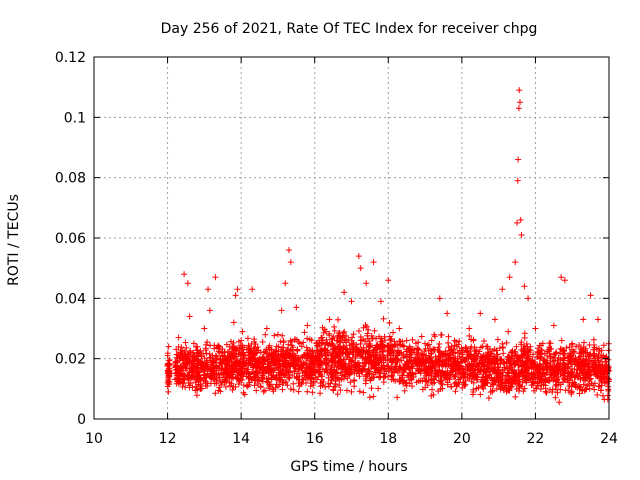 The width and height of the screenshot is (640, 480). What do you see at coordinates (75, 118) in the screenshot?
I see `y-tick-label: 0.1` at bounding box center [75, 118].